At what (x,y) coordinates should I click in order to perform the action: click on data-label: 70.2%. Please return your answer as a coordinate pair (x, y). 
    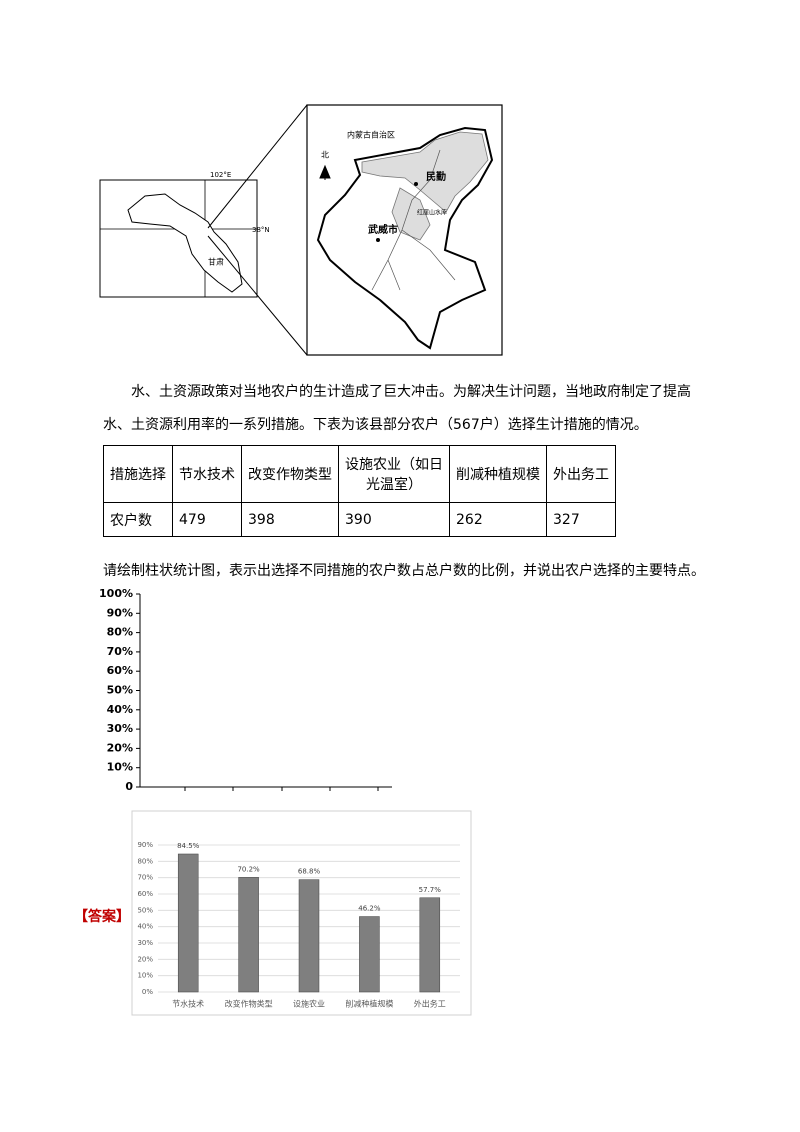
    Looking at the image, I should click on (248, 869).